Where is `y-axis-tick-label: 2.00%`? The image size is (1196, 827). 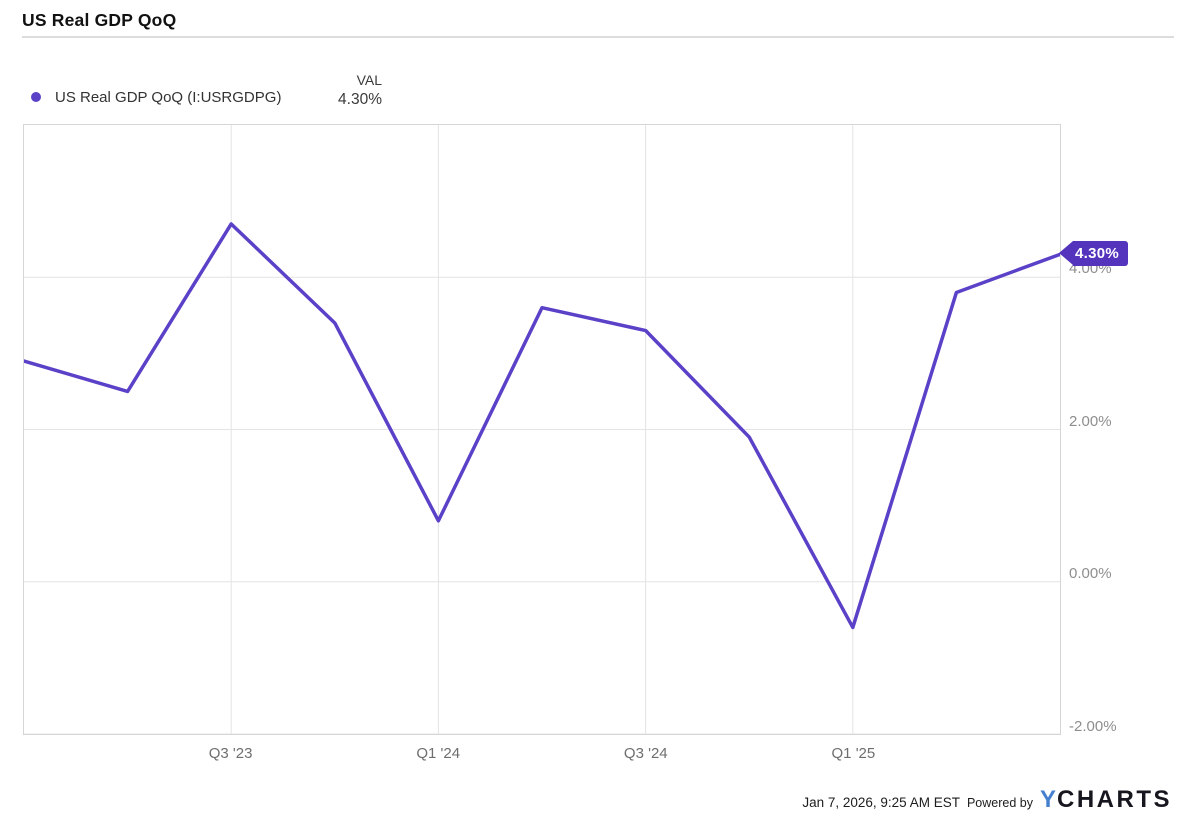
y-axis-tick-label: 2.00% is located at coordinates (1090, 421).